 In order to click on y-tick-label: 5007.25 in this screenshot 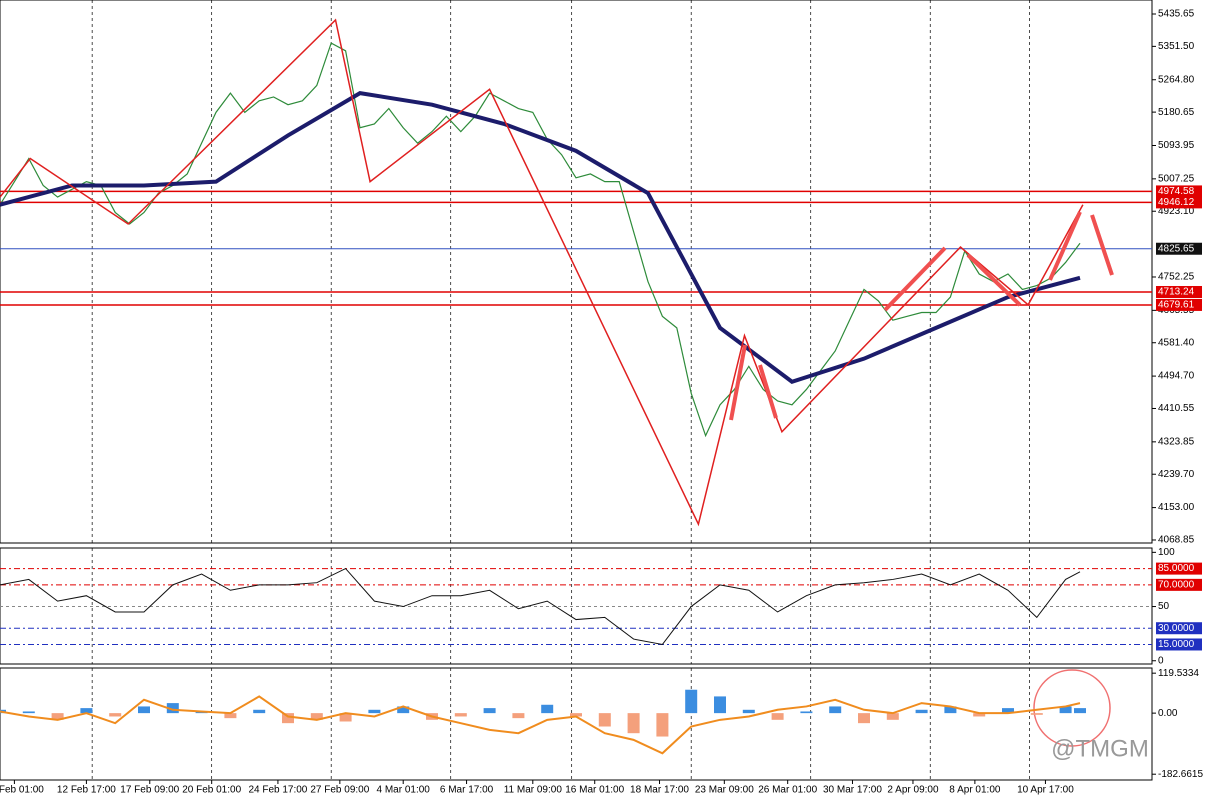, I will do `click(1176, 178)`.